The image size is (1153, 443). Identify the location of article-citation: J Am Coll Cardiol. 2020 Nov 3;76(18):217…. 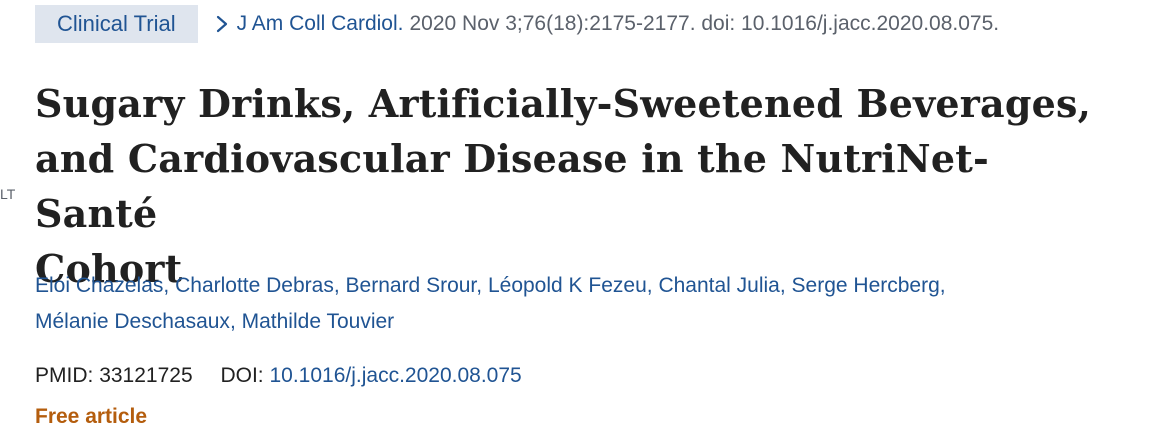
(606, 24).